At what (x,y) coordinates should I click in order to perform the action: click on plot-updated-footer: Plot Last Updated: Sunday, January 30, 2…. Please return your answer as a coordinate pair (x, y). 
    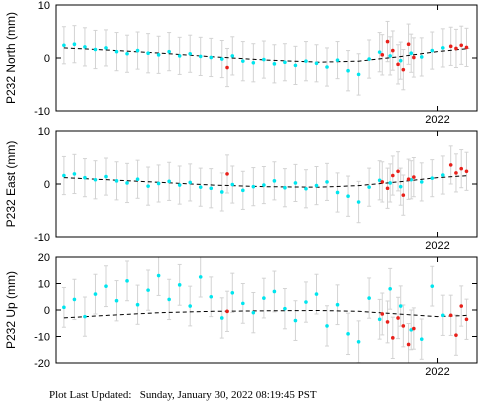
    Looking at the image, I should click on (259, 395).